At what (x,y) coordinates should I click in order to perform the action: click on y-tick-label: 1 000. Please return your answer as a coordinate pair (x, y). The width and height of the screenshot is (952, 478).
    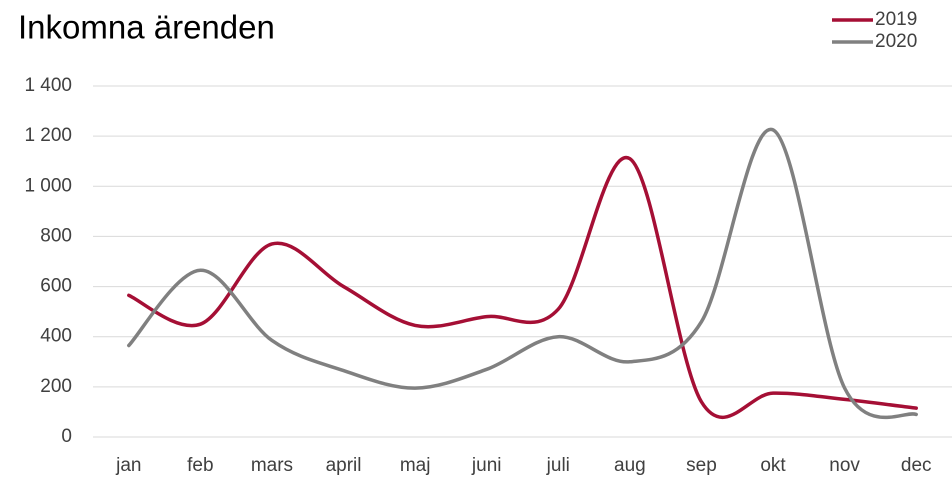
    Looking at the image, I should click on (48, 185).